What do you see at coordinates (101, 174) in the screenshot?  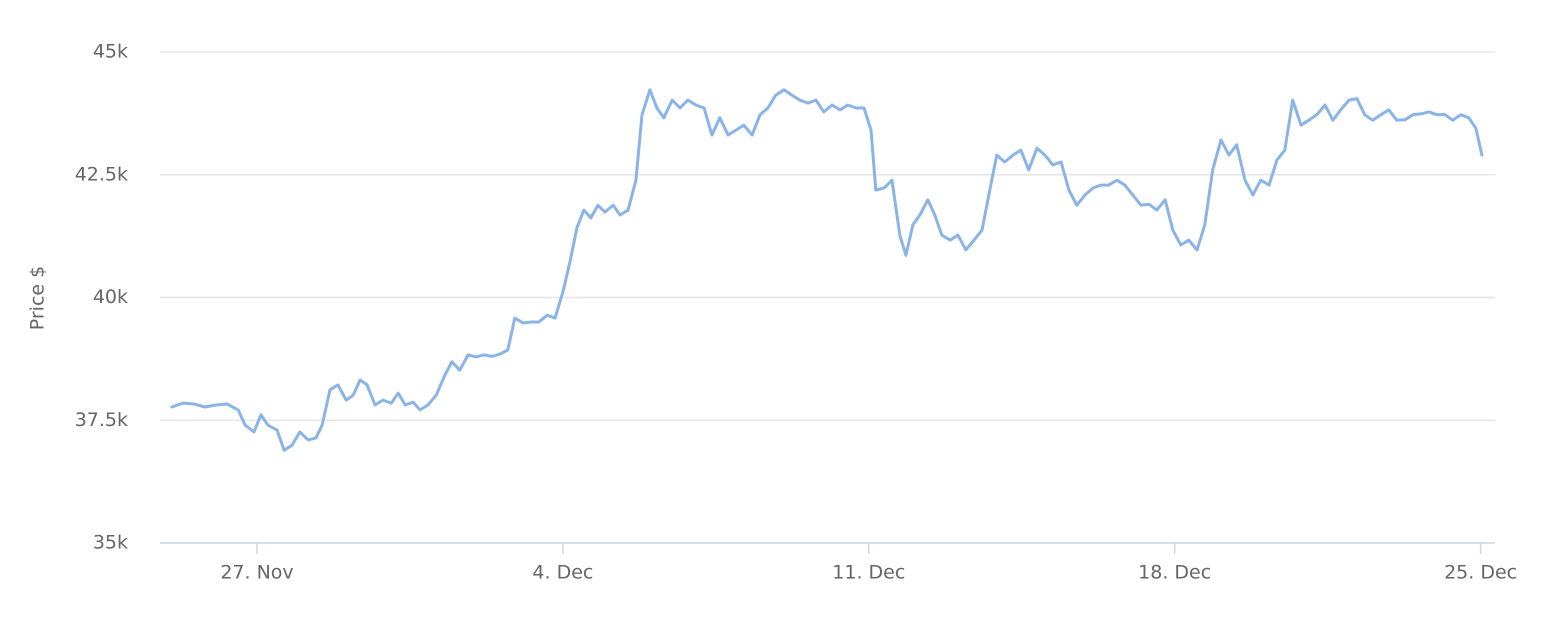 I see `y-tick-label: 42.5k` at bounding box center [101, 174].